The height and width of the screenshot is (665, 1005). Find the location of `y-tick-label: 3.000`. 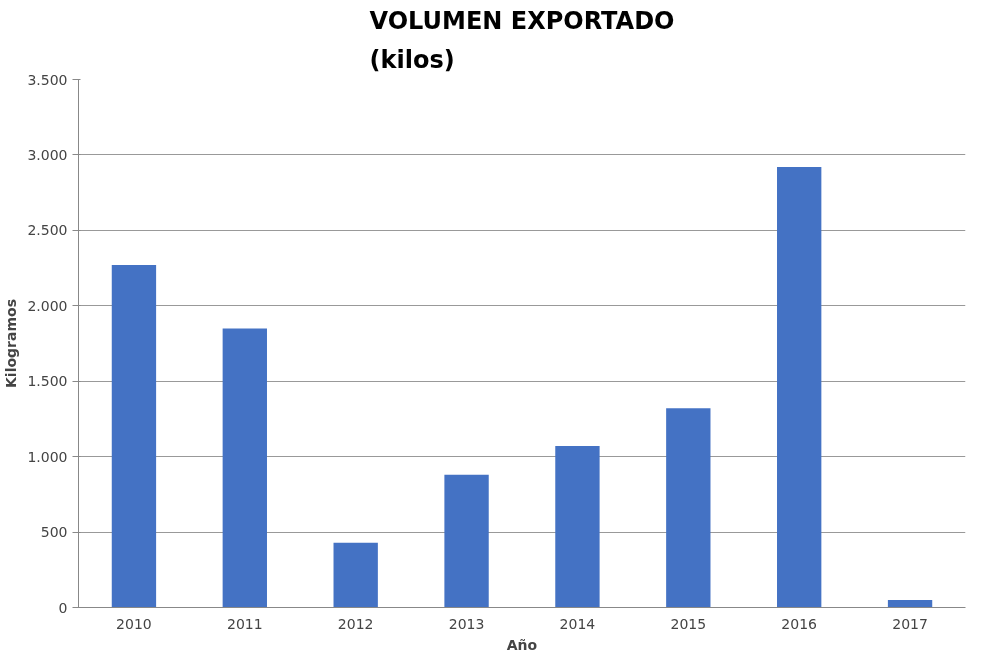

y-tick-label: 3.000 is located at coordinates (47, 154).